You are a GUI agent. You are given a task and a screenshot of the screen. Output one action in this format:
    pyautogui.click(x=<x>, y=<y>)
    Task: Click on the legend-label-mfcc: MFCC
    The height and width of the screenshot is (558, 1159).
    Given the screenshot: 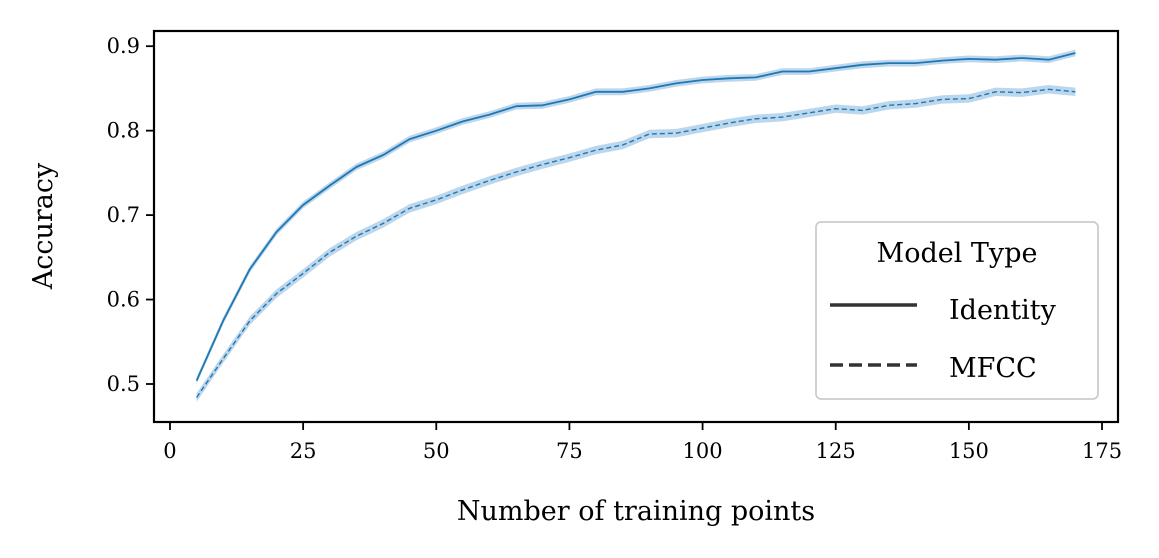 What is the action you would take?
    pyautogui.click(x=993, y=368)
    